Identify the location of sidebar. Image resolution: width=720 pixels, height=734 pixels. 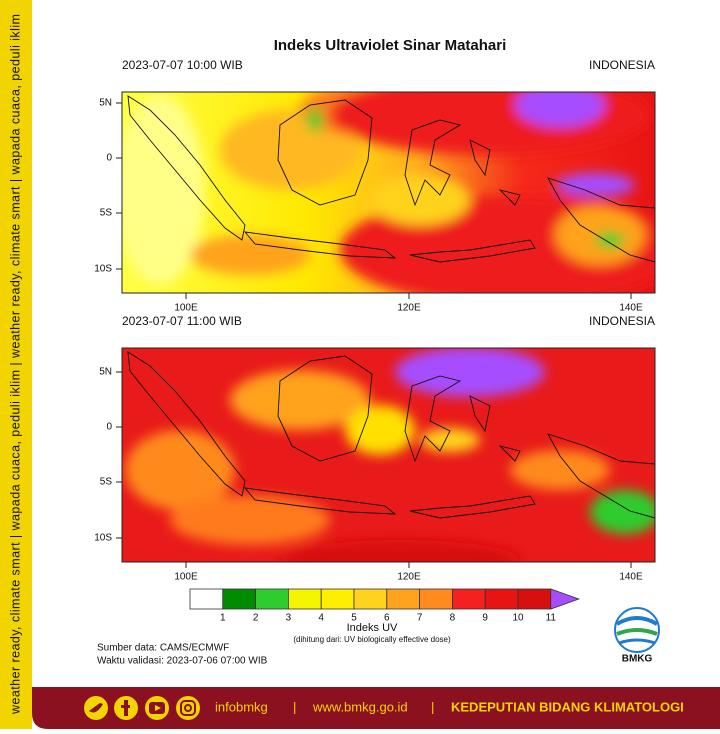
(16, 364).